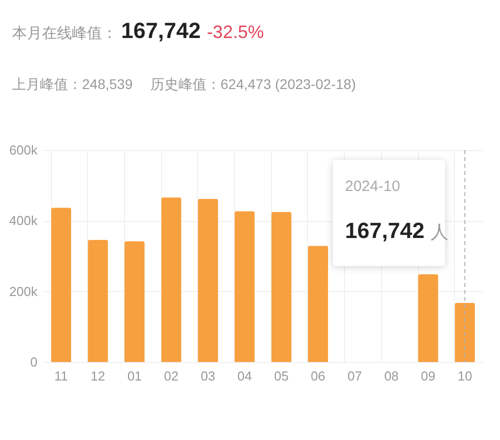 This screenshot has width=500, height=440. What do you see at coordinates (23, 150) in the screenshot?
I see `y-tick-label: 600k` at bounding box center [23, 150].